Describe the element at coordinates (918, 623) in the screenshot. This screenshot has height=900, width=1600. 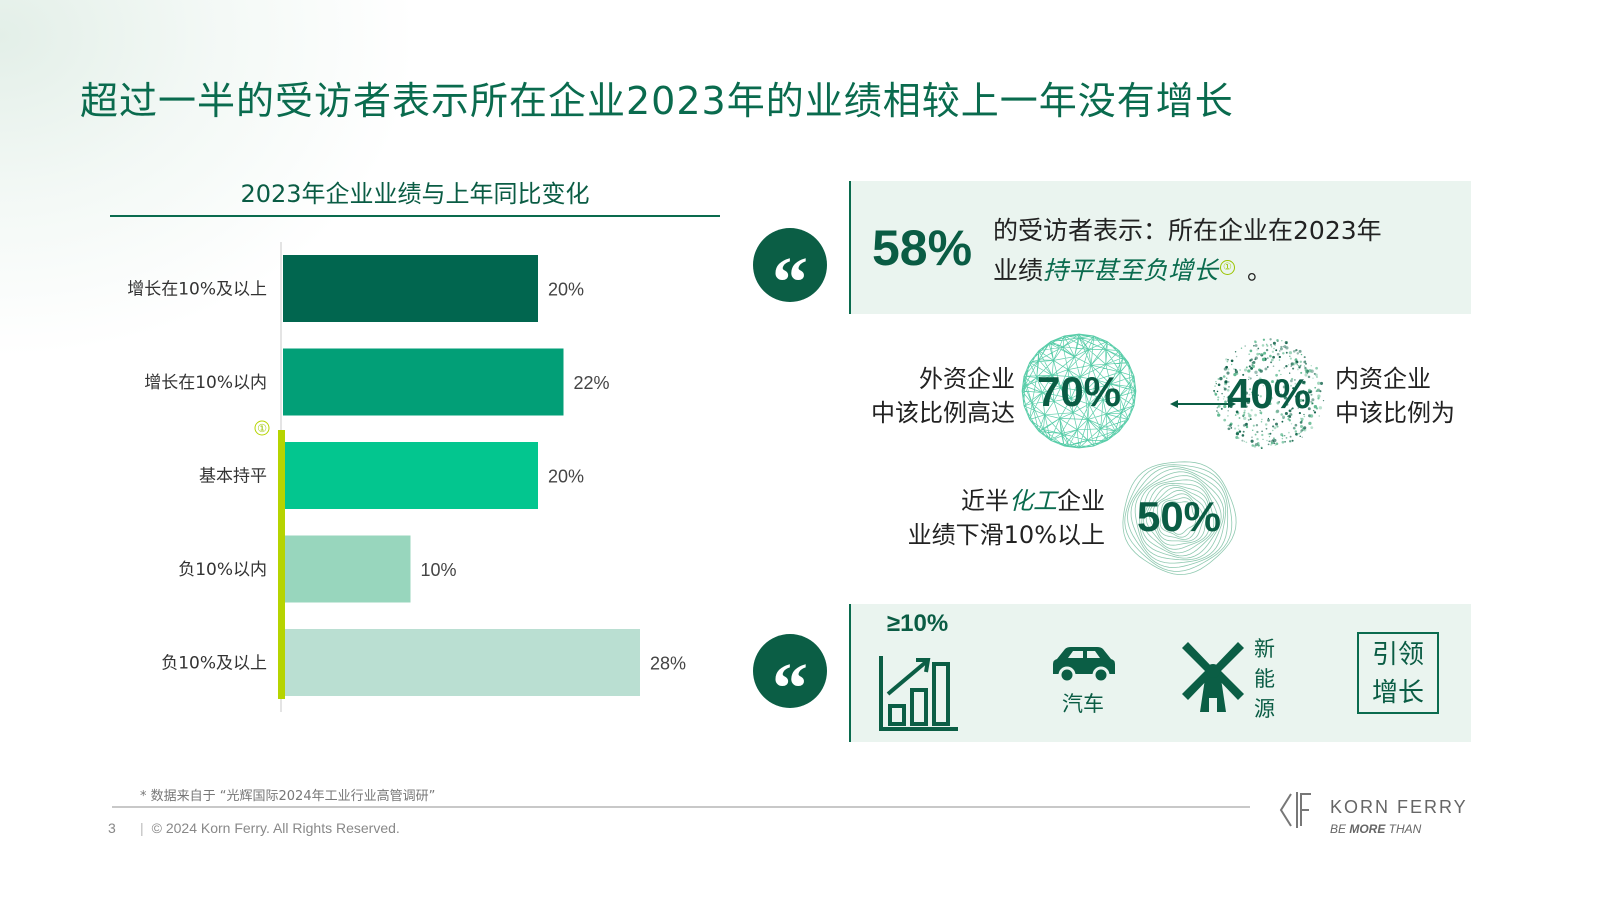
I see `growth-threshold: ≥10%` at that location.